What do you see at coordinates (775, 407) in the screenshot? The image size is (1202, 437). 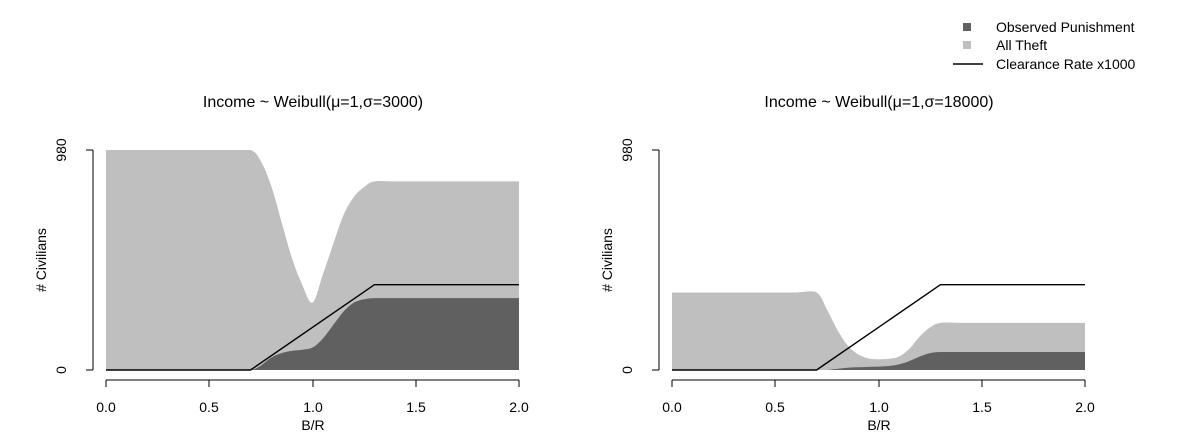 I see `chart-2-x-tick-label-1: 0.5` at bounding box center [775, 407].